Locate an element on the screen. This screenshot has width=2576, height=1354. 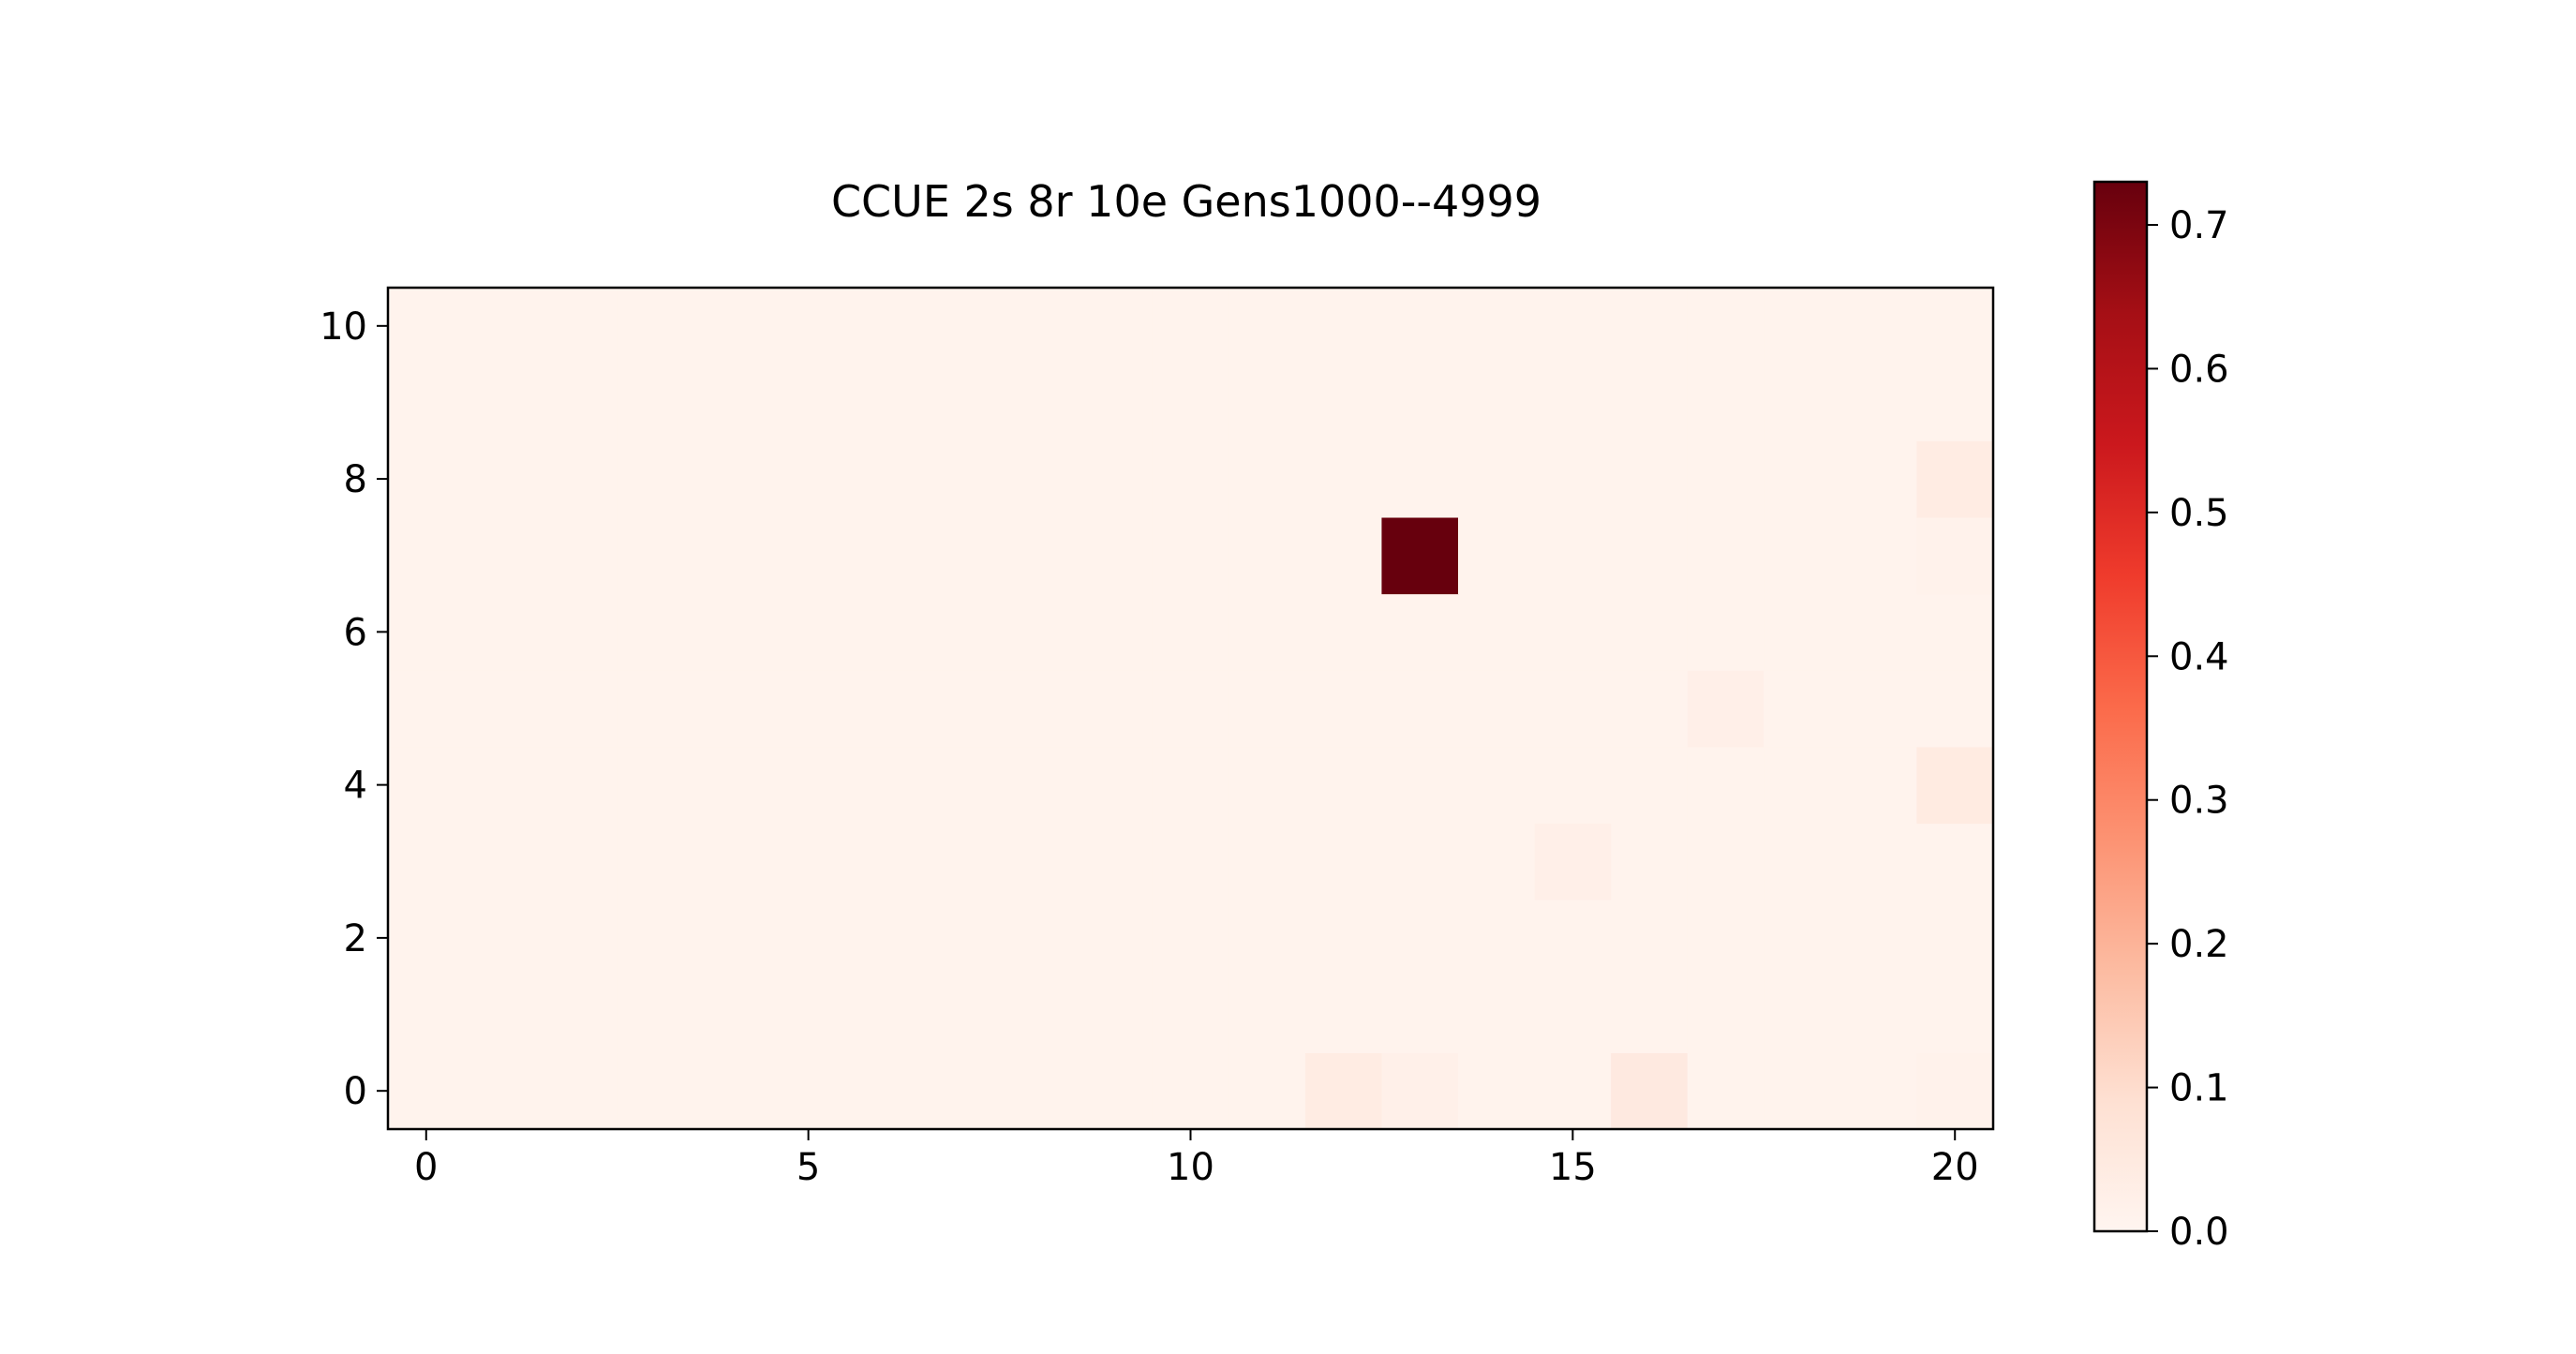
y-tick-label: 4 is located at coordinates (355, 786).